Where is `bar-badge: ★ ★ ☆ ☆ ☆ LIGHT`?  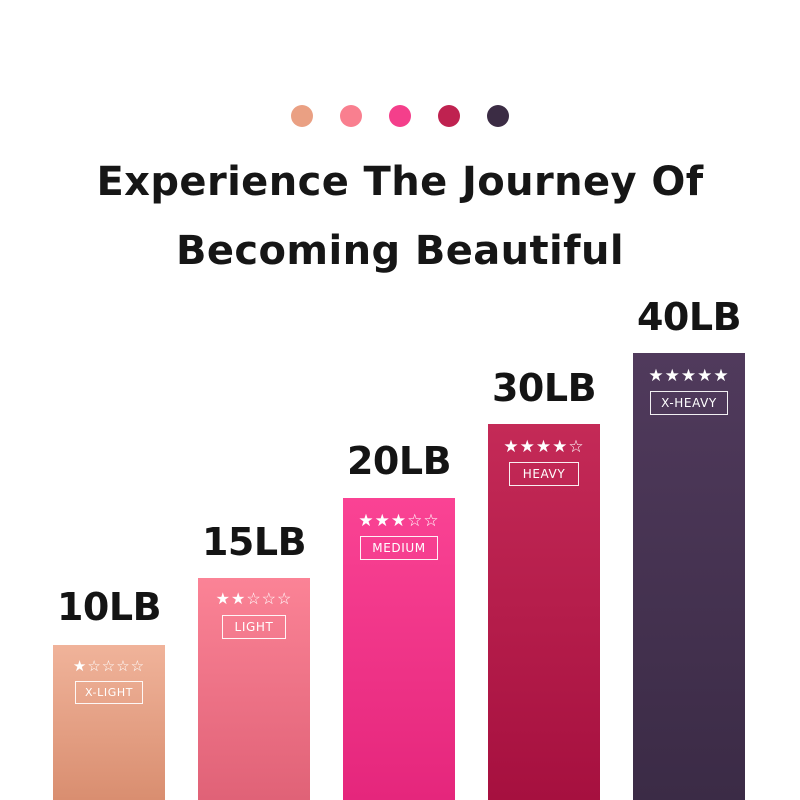 bar-badge: ★ ★ ☆ ☆ ☆ LIGHT is located at coordinates (254, 615).